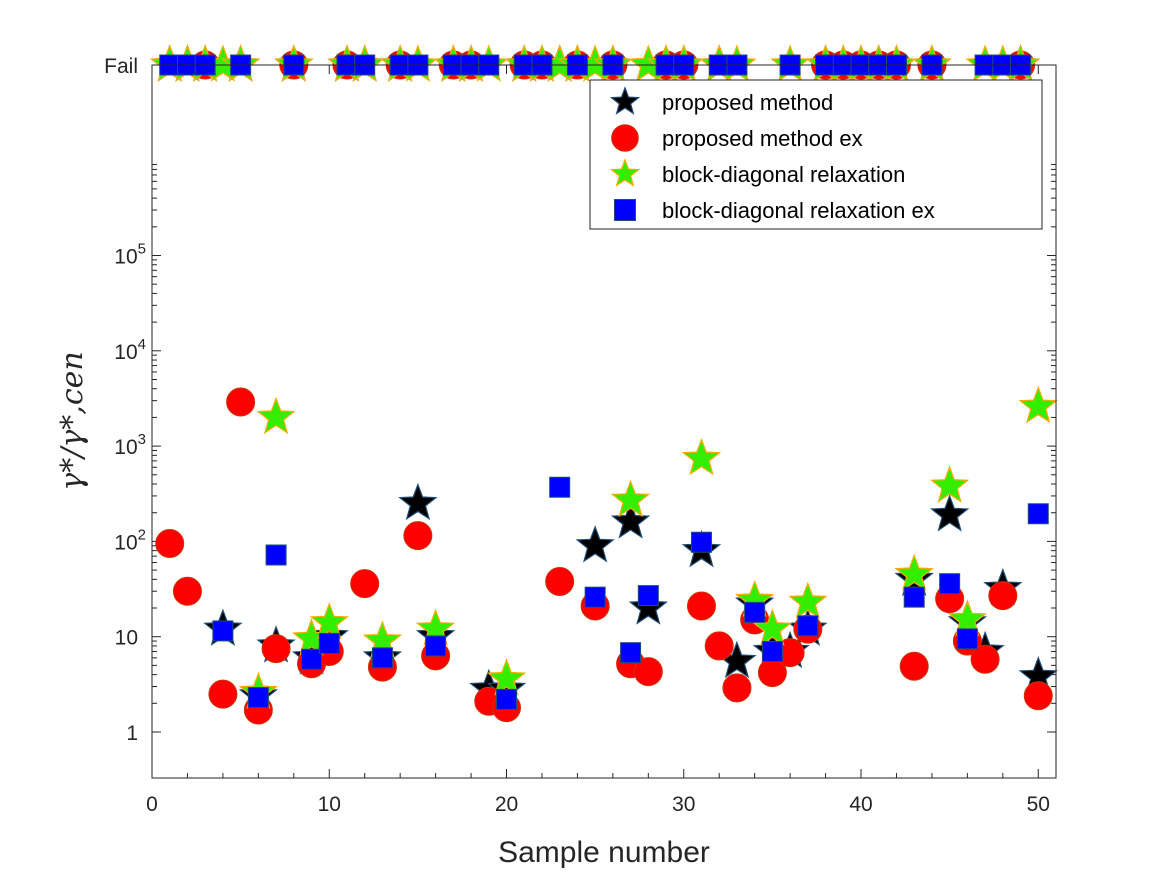  Describe the element at coordinates (1038, 804) in the screenshot. I see `x-tick-label: 50` at that location.